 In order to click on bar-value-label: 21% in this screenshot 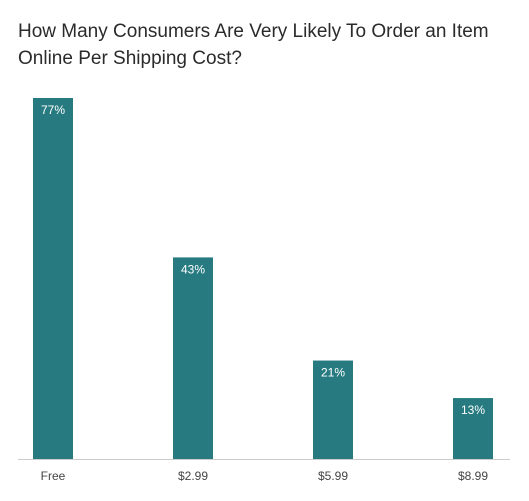, I will do `click(333, 373)`.